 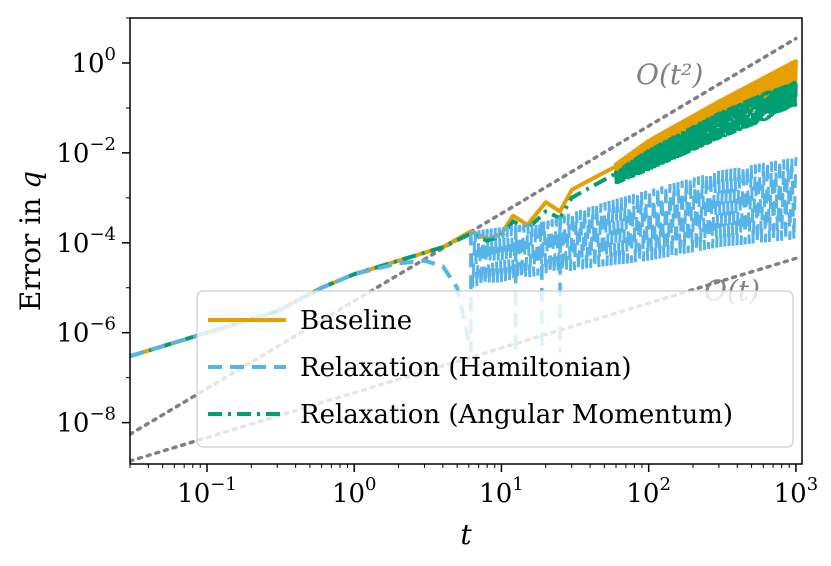 I want to click on y-axis-label-group: Error in q, so click(x=30, y=241).